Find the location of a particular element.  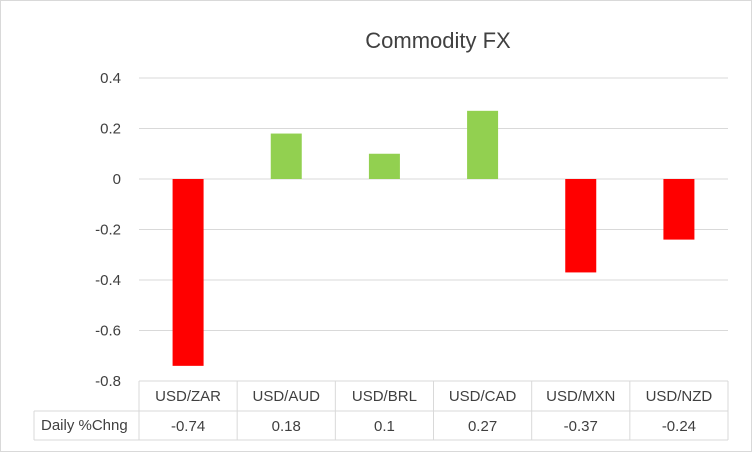

value-cell: -0.24 is located at coordinates (679, 426).